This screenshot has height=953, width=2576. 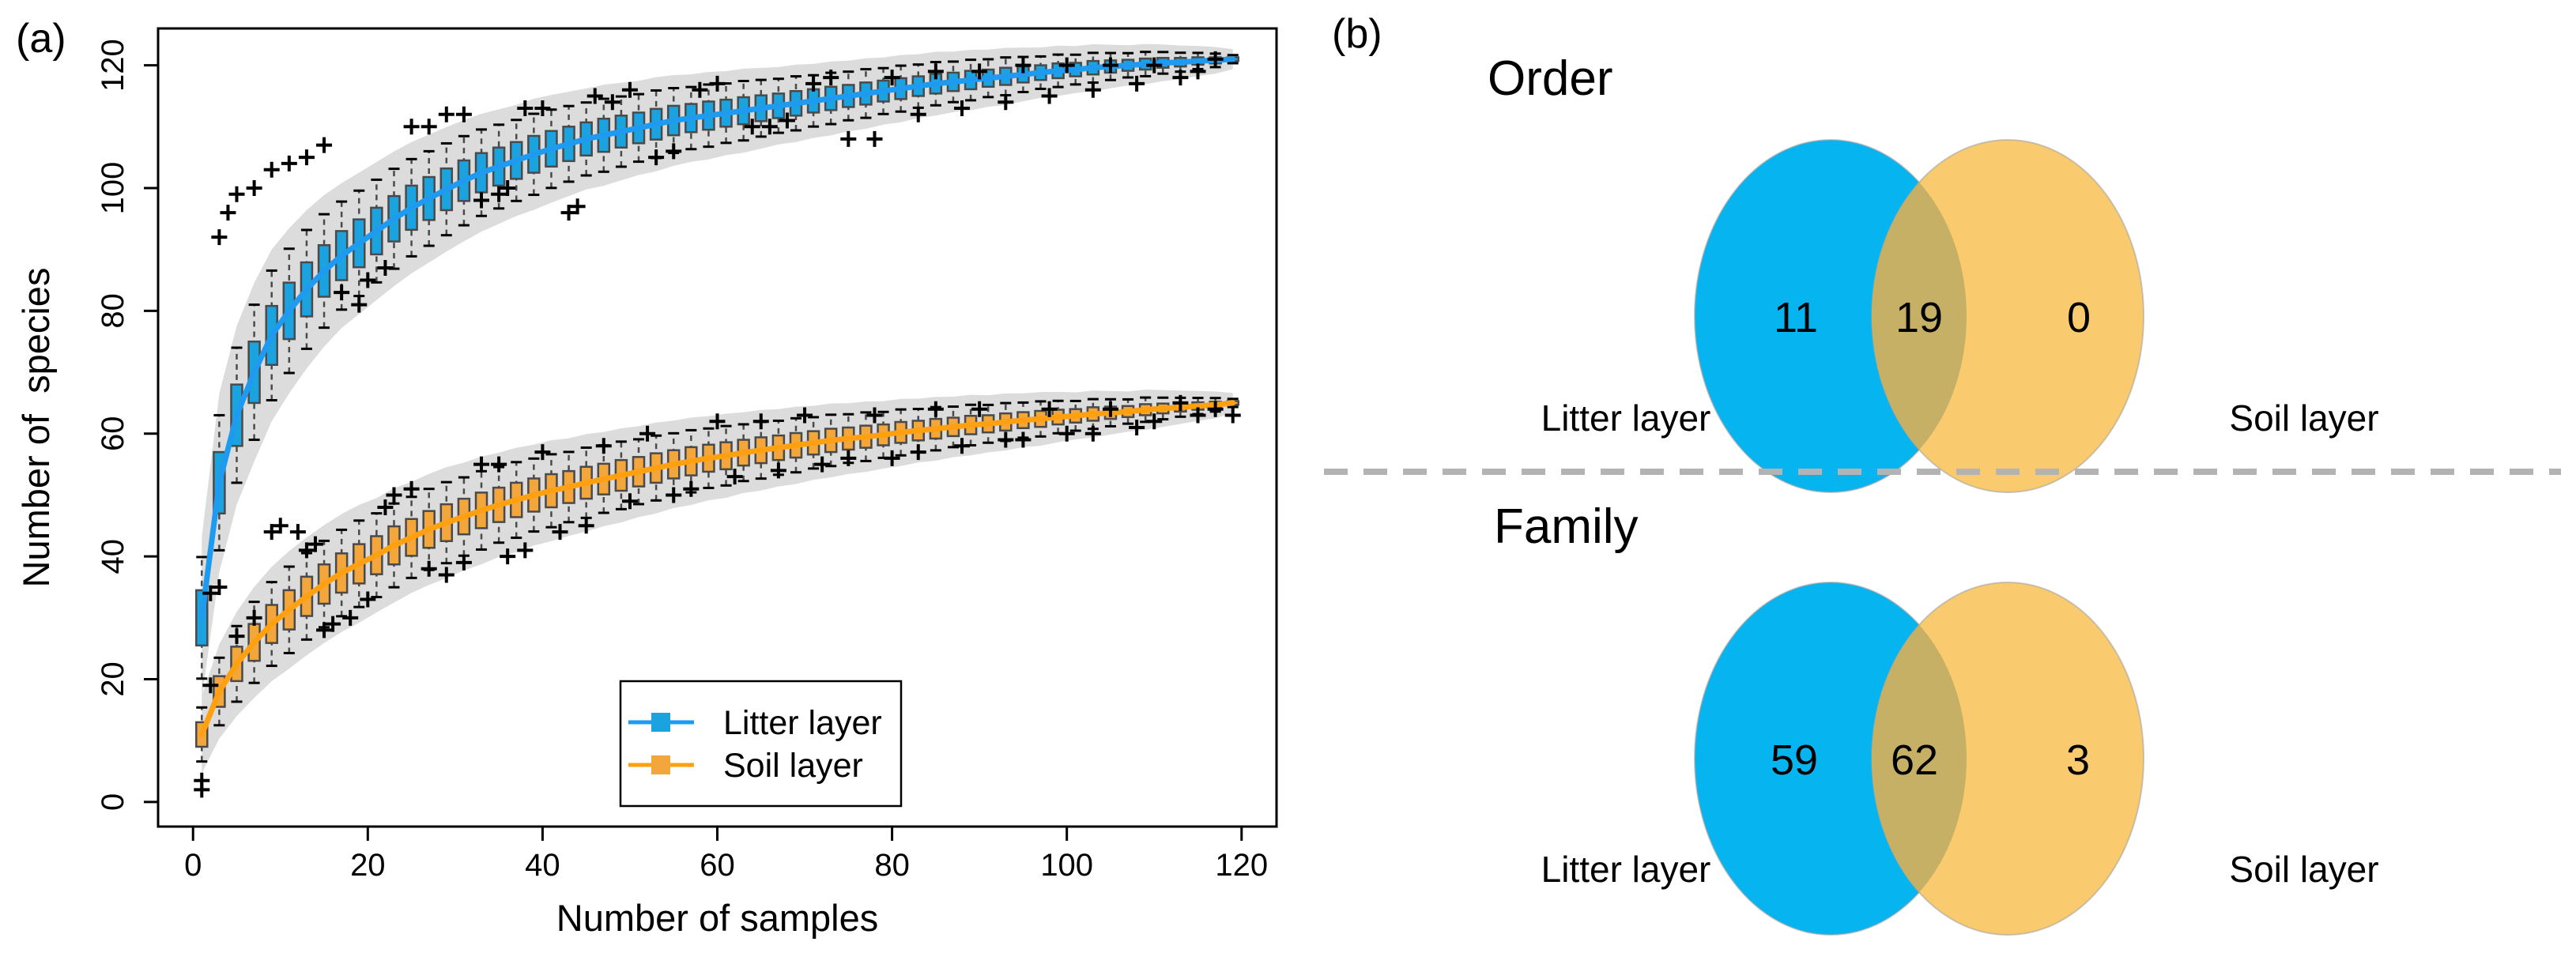 What do you see at coordinates (1915, 760) in the screenshot?
I see `venn-family-overlap-count: 62` at bounding box center [1915, 760].